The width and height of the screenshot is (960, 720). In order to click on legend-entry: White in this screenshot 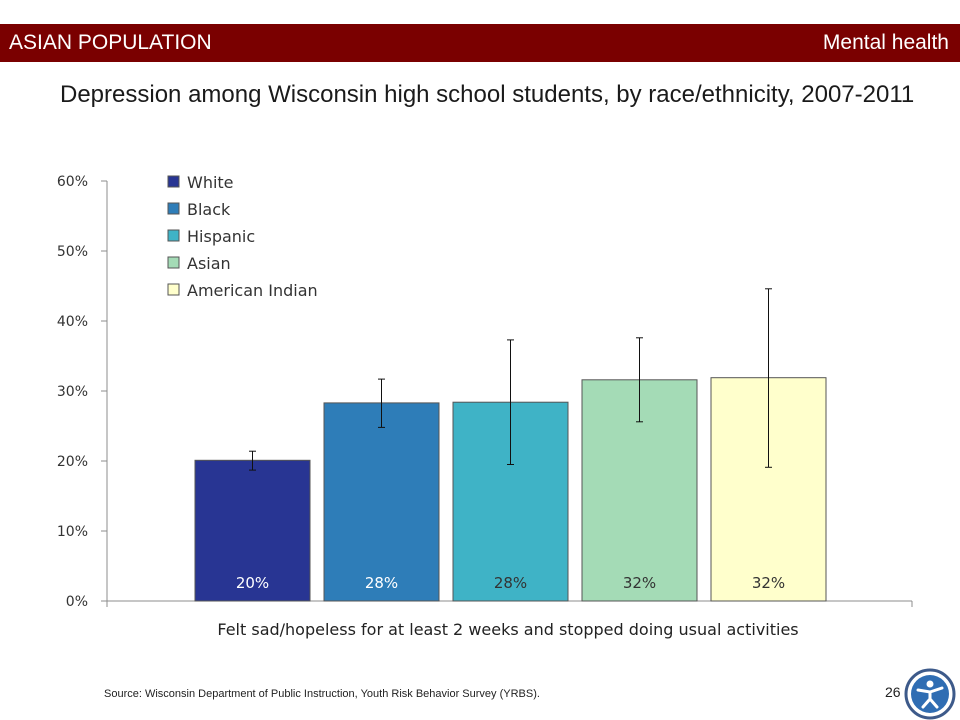, I will do `click(210, 182)`.